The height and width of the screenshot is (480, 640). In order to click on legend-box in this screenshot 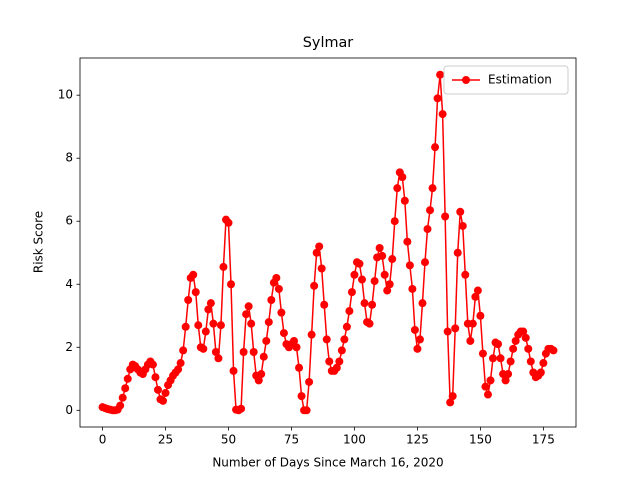, I will do `click(506, 80)`.